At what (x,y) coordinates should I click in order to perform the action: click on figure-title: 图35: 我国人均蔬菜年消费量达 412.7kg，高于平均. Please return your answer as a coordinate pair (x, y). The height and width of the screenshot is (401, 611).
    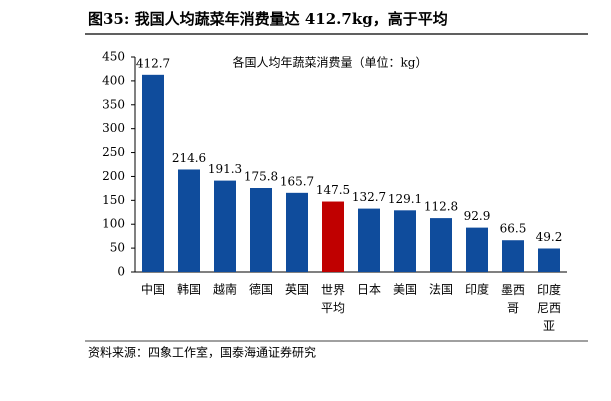
    Looking at the image, I should click on (268, 19).